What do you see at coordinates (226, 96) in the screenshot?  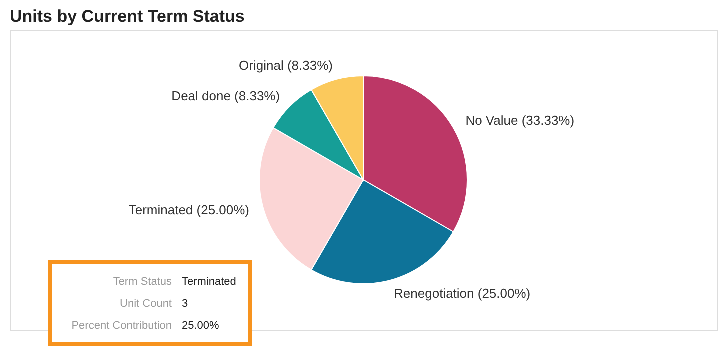 I see `slice-label: Deal done (8.33%)` at bounding box center [226, 96].